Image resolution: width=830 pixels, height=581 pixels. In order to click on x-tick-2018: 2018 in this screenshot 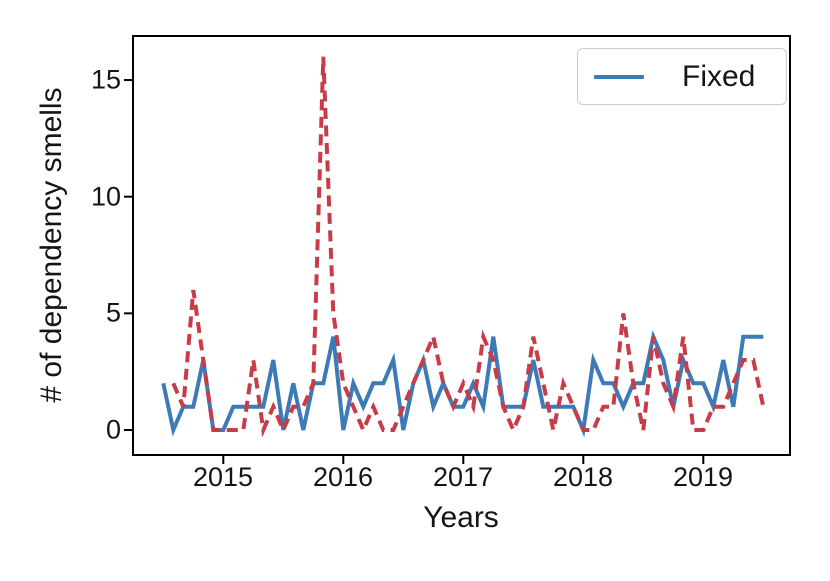, I will do `click(583, 477)`.